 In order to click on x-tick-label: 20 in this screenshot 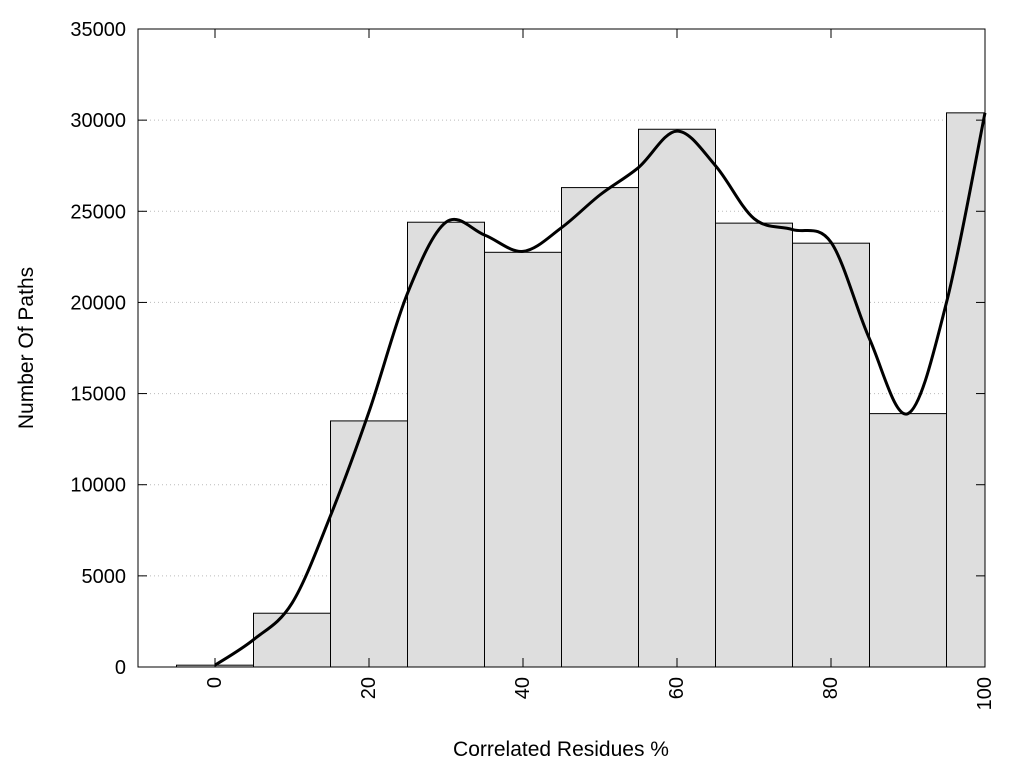, I will do `click(369, 688)`.